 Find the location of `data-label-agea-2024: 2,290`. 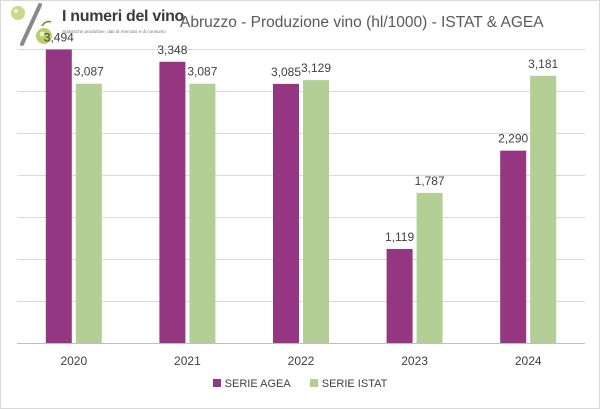

data-label-agea-2024: 2,290 is located at coordinates (513, 139).